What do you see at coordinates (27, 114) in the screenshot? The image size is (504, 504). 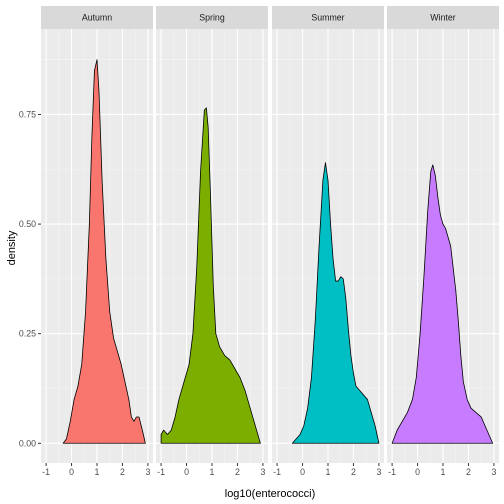 I see `y-tick-label: 0.75` at bounding box center [27, 114].